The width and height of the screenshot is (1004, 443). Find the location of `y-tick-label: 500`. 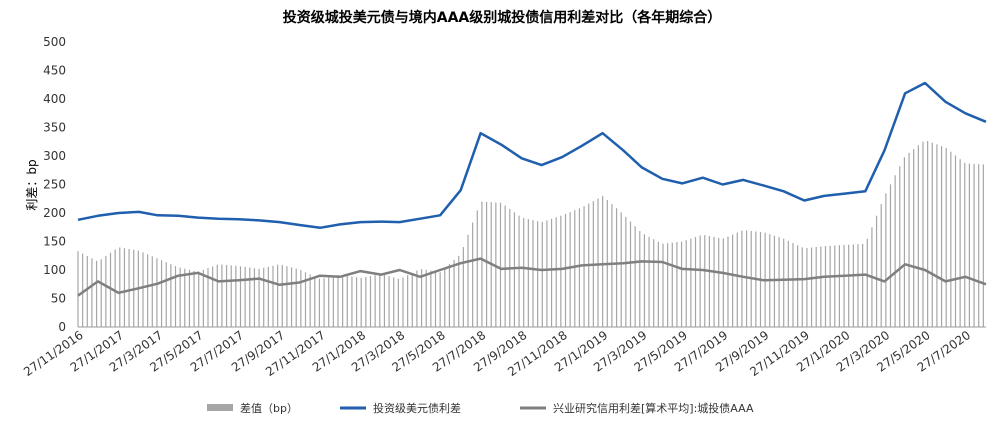

y-tick-label: 500 is located at coordinates (54, 42).